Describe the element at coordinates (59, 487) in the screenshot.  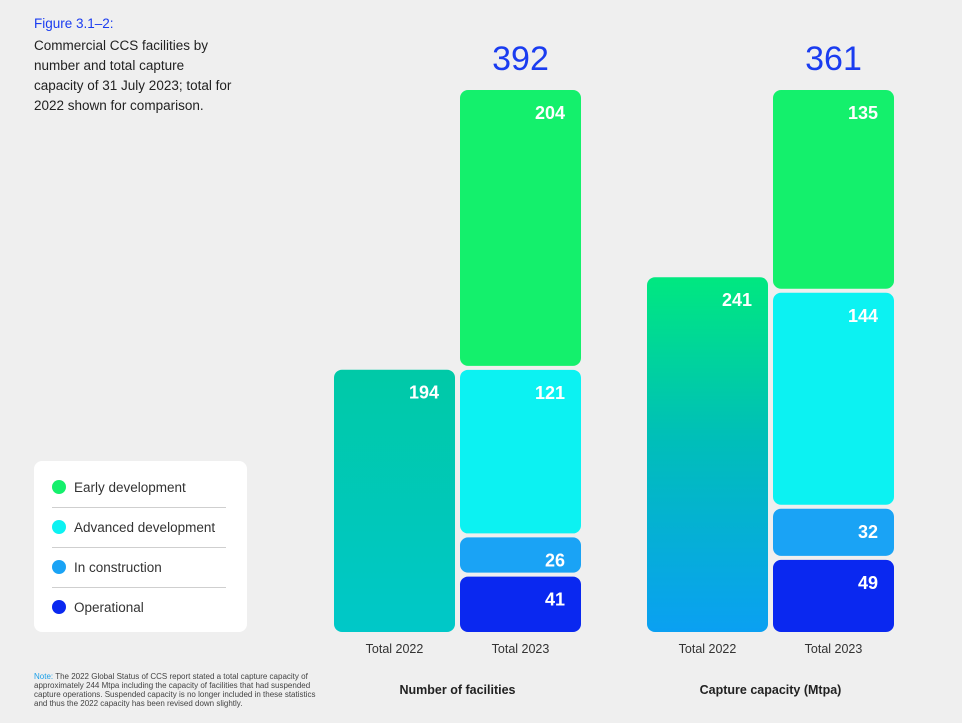
I see `early-development-dot-icon` at that location.